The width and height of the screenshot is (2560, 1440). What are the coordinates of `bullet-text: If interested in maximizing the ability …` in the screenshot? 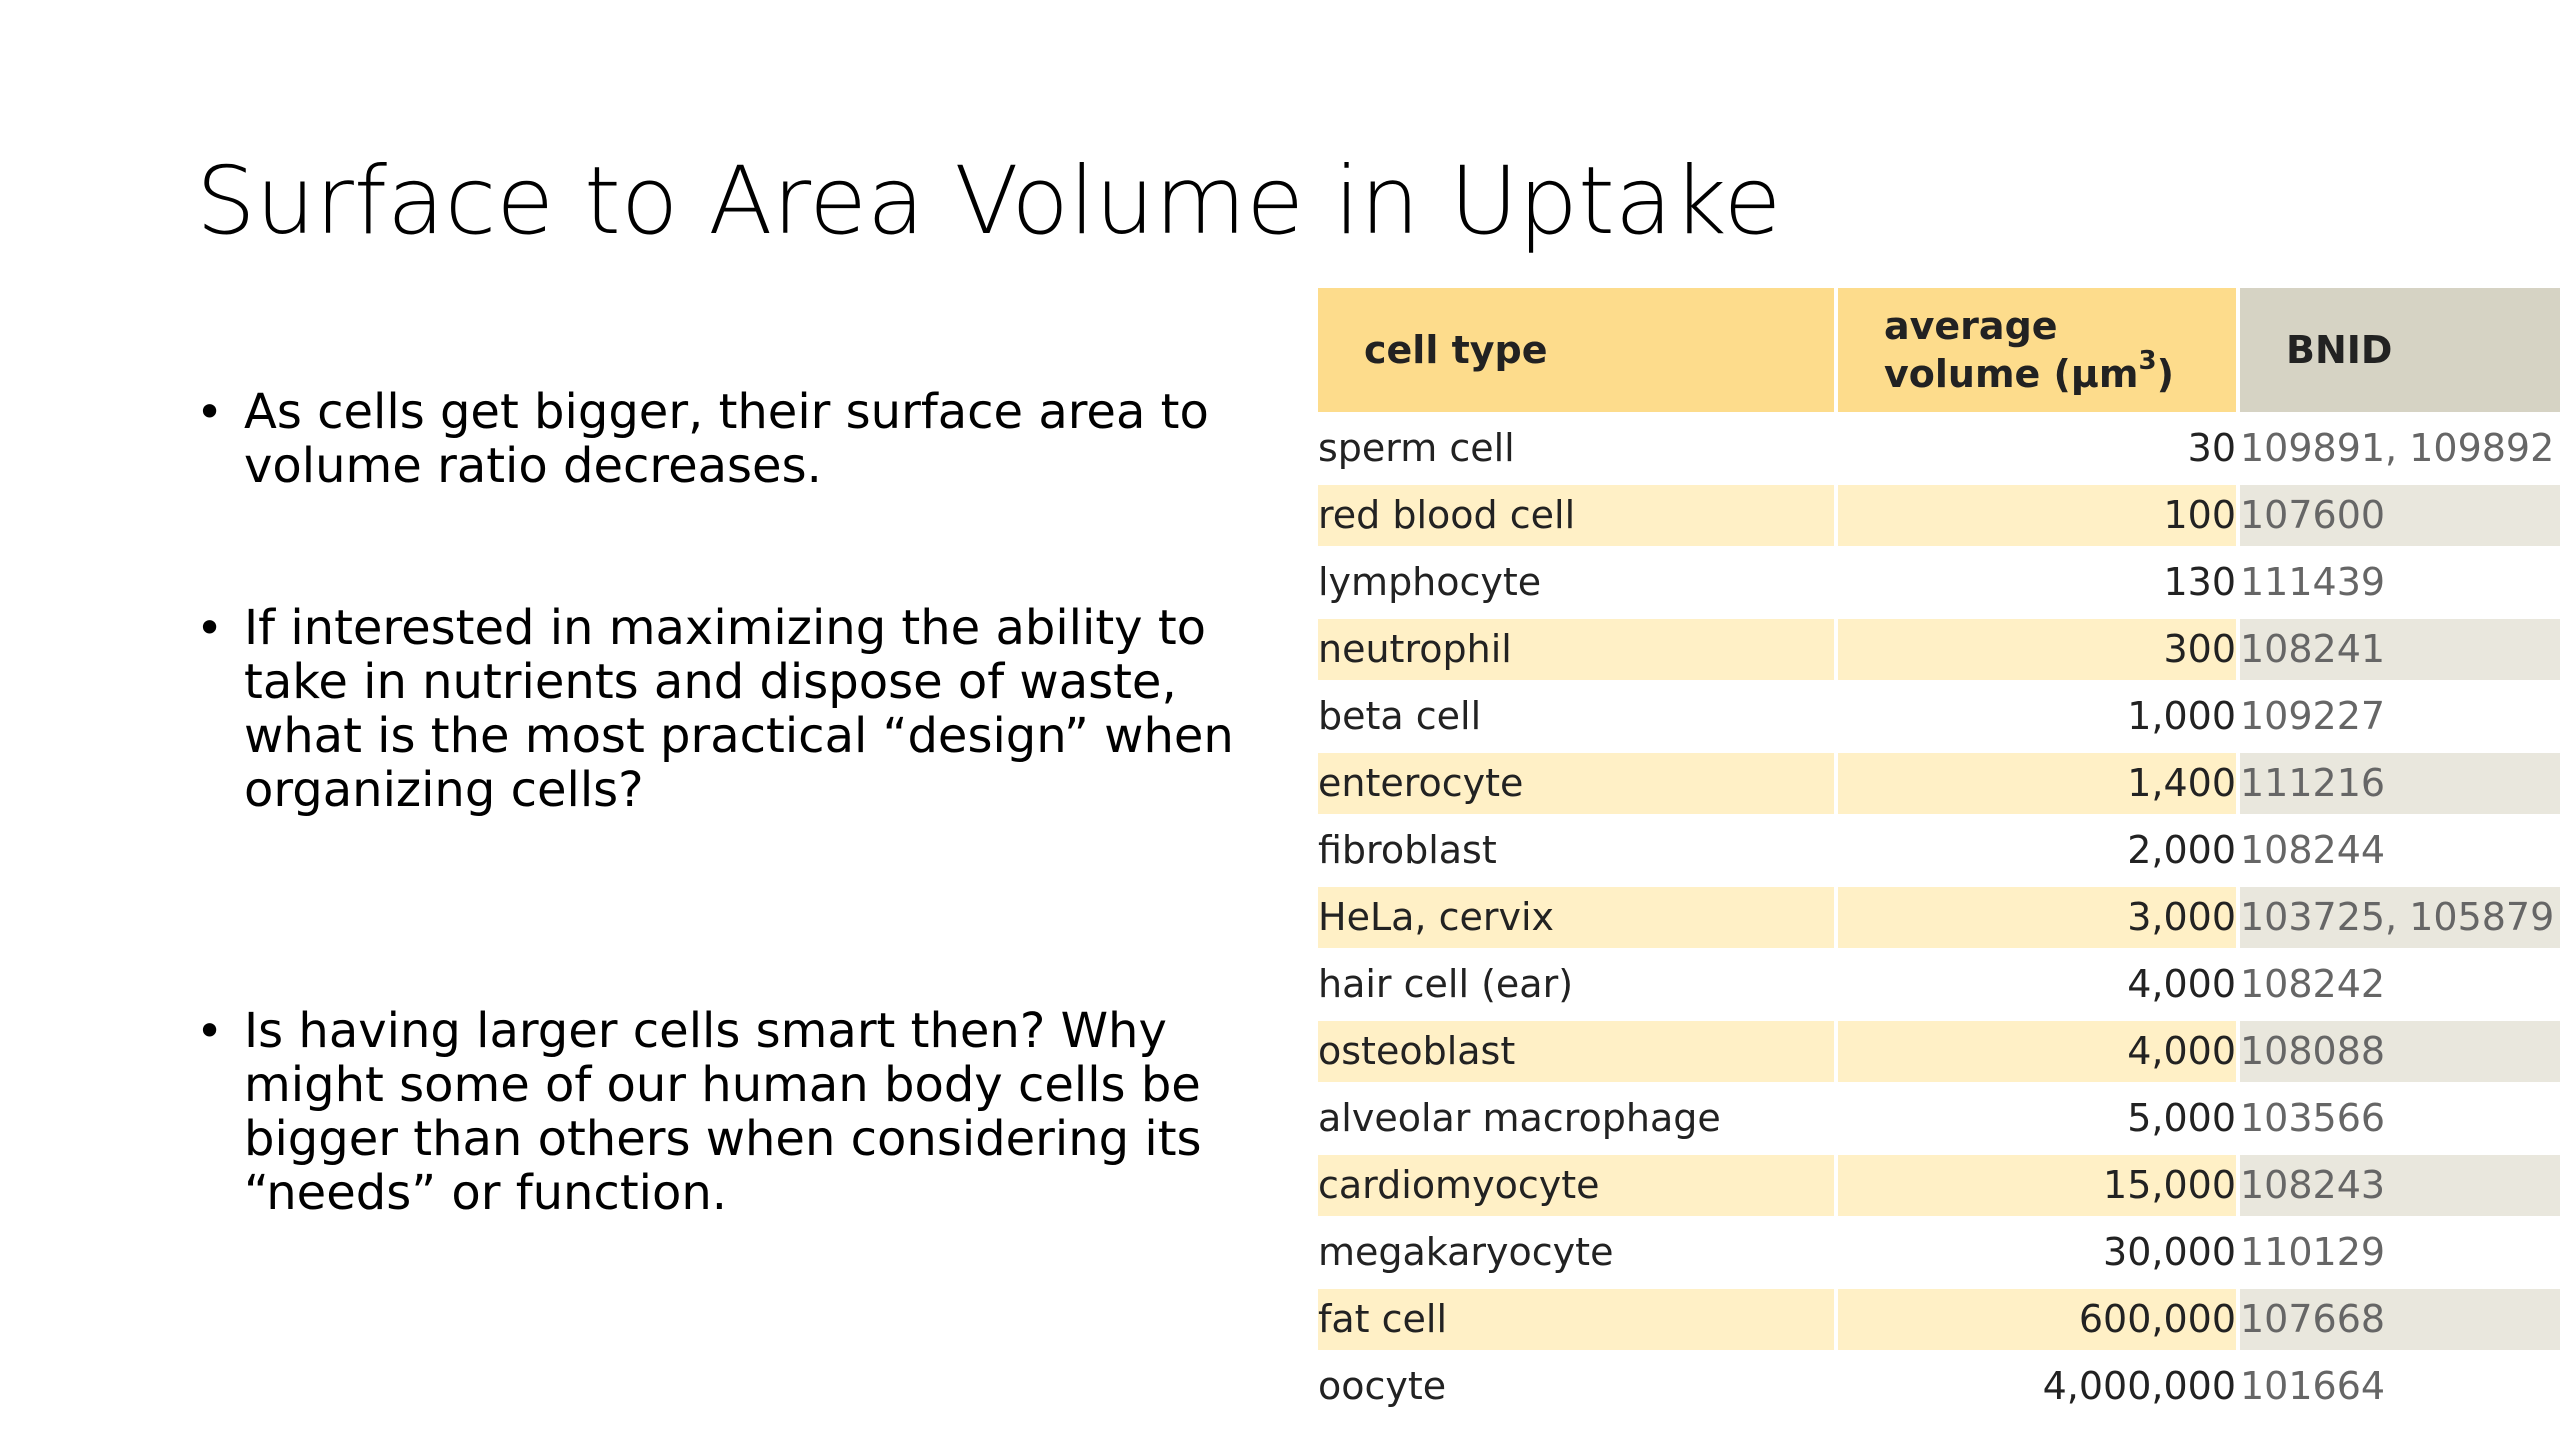 It's located at (739, 709).